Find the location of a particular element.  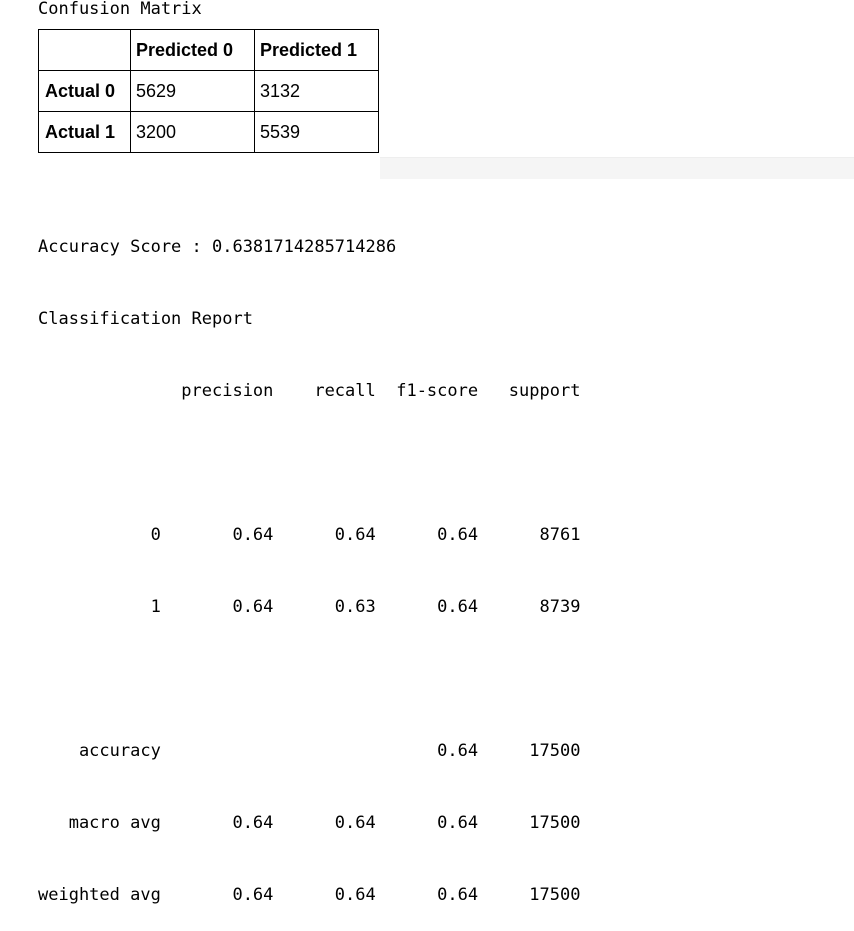

report-line: precision recall f1-score support is located at coordinates (309, 391).